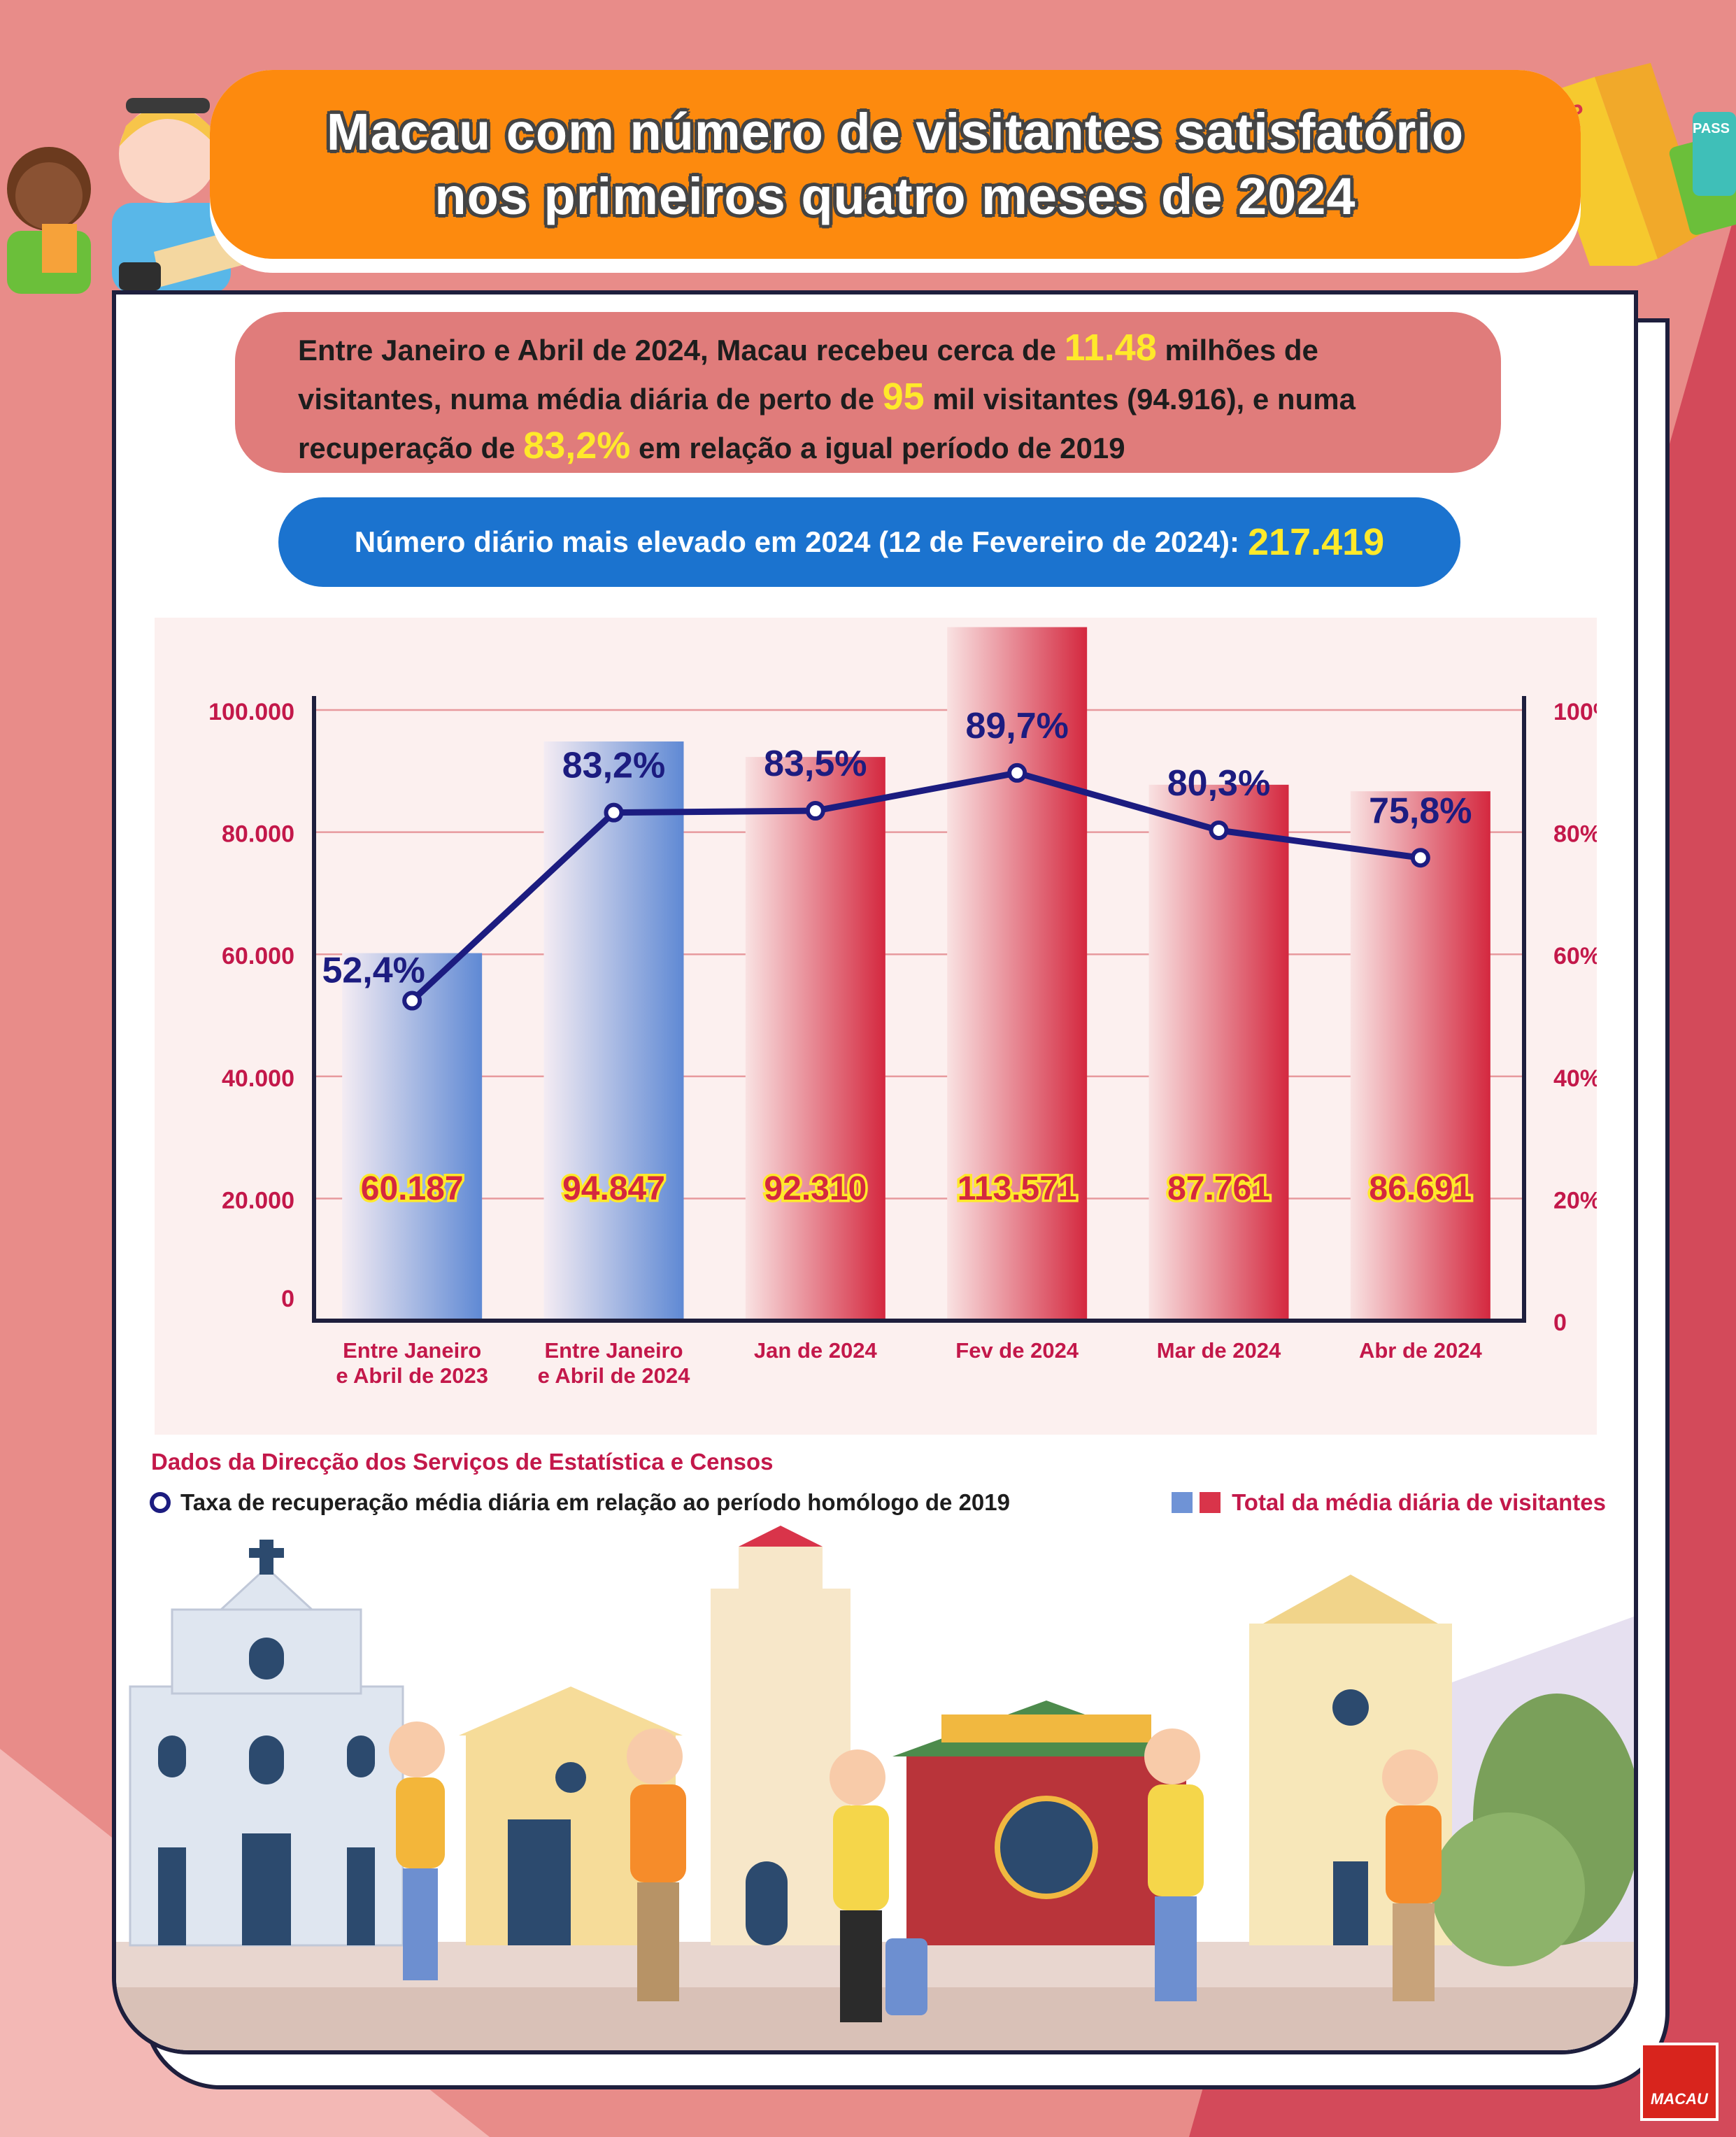  What do you see at coordinates (258, 956) in the screenshot?
I see `y-left-tick-label: 60.000` at bounding box center [258, 956].